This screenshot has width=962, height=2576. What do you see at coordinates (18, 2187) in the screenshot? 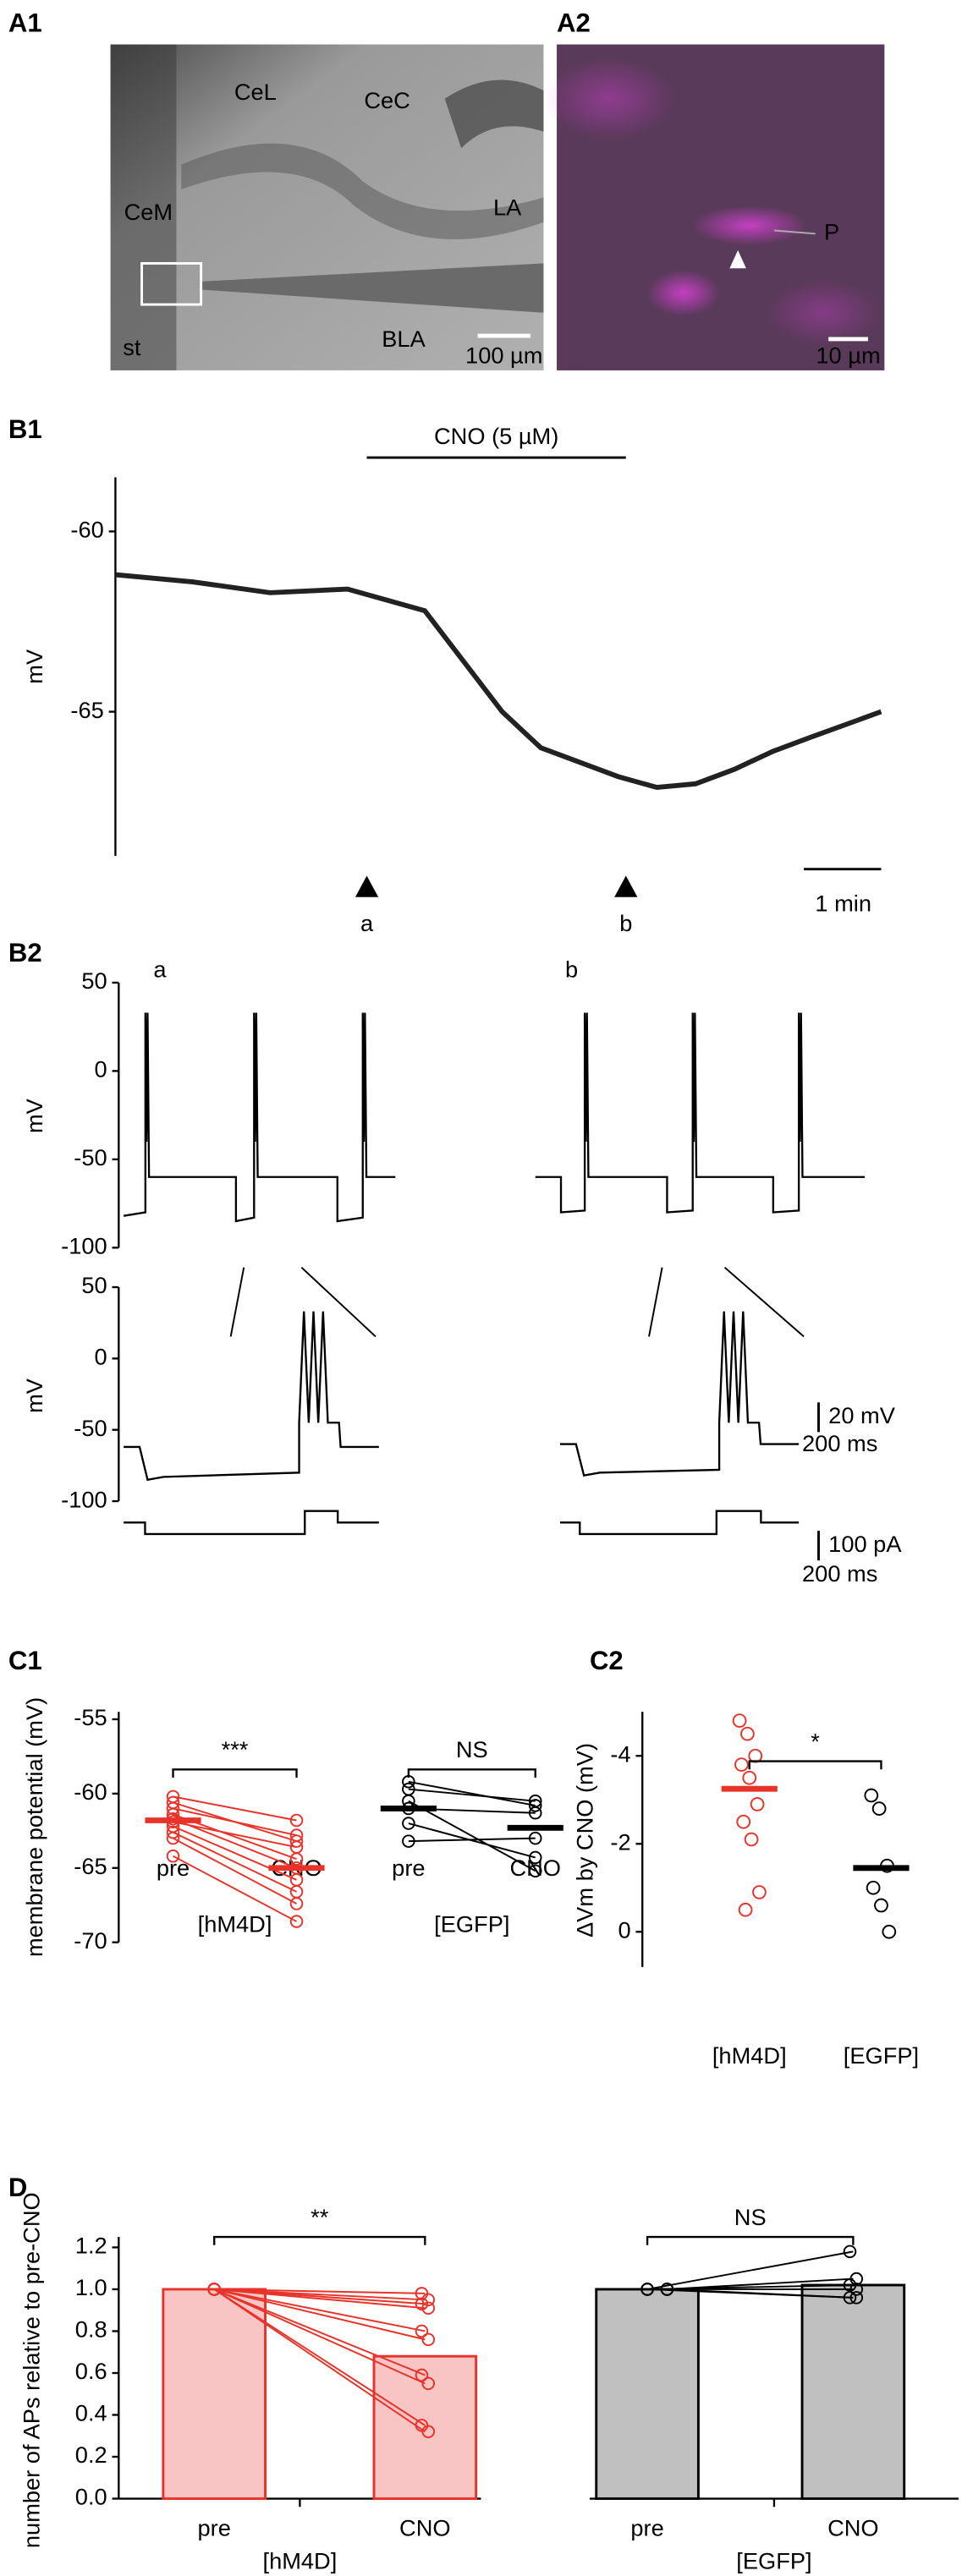
I see `panel-label: D` at bounding box center [18, 2187].